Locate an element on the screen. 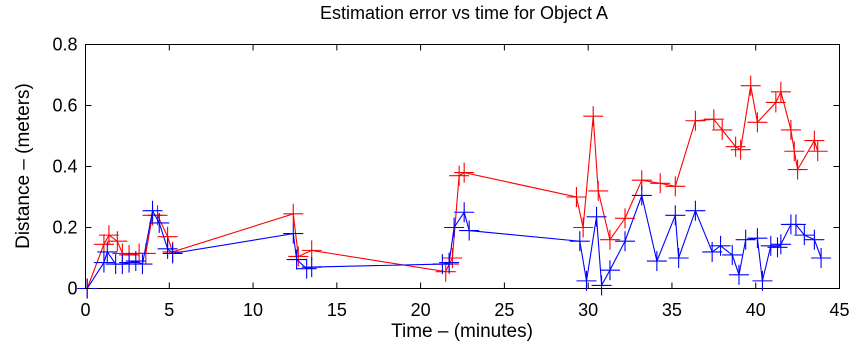  y-tick-label: 0 is located at coordinates (72, 289).